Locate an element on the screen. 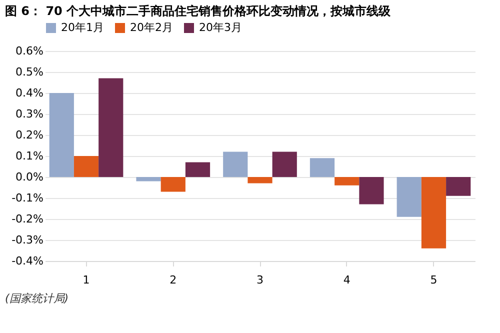  legend-label: 20年1月 is located at coordinates (82, 27).